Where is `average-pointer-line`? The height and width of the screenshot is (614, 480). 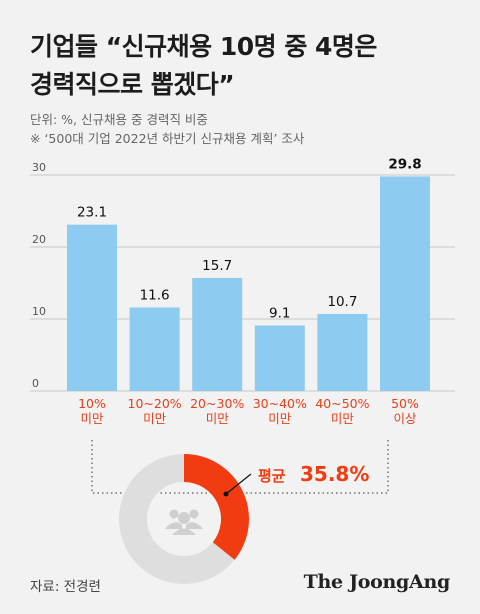
average-pointer-line is located at coordinates (238, 484).